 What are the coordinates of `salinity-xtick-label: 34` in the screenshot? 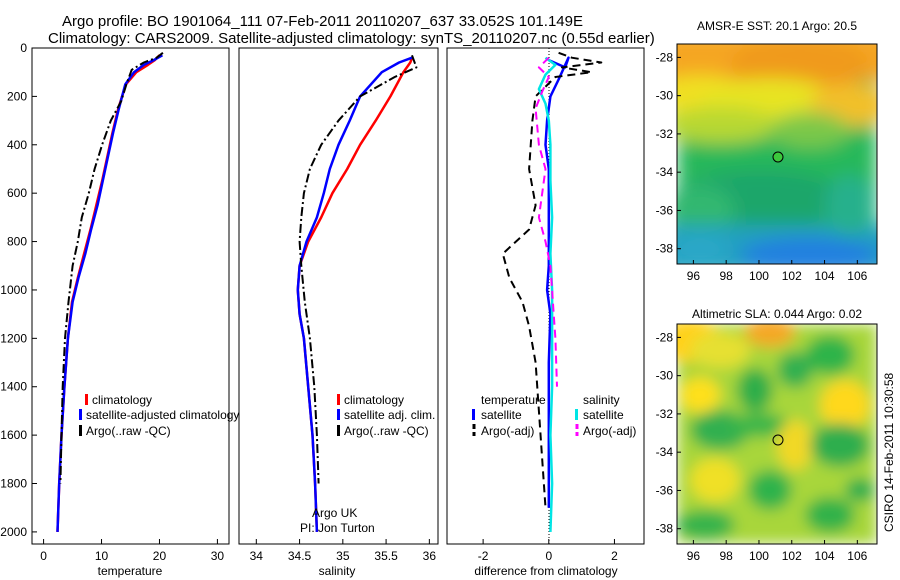 It's located at (257, 556).